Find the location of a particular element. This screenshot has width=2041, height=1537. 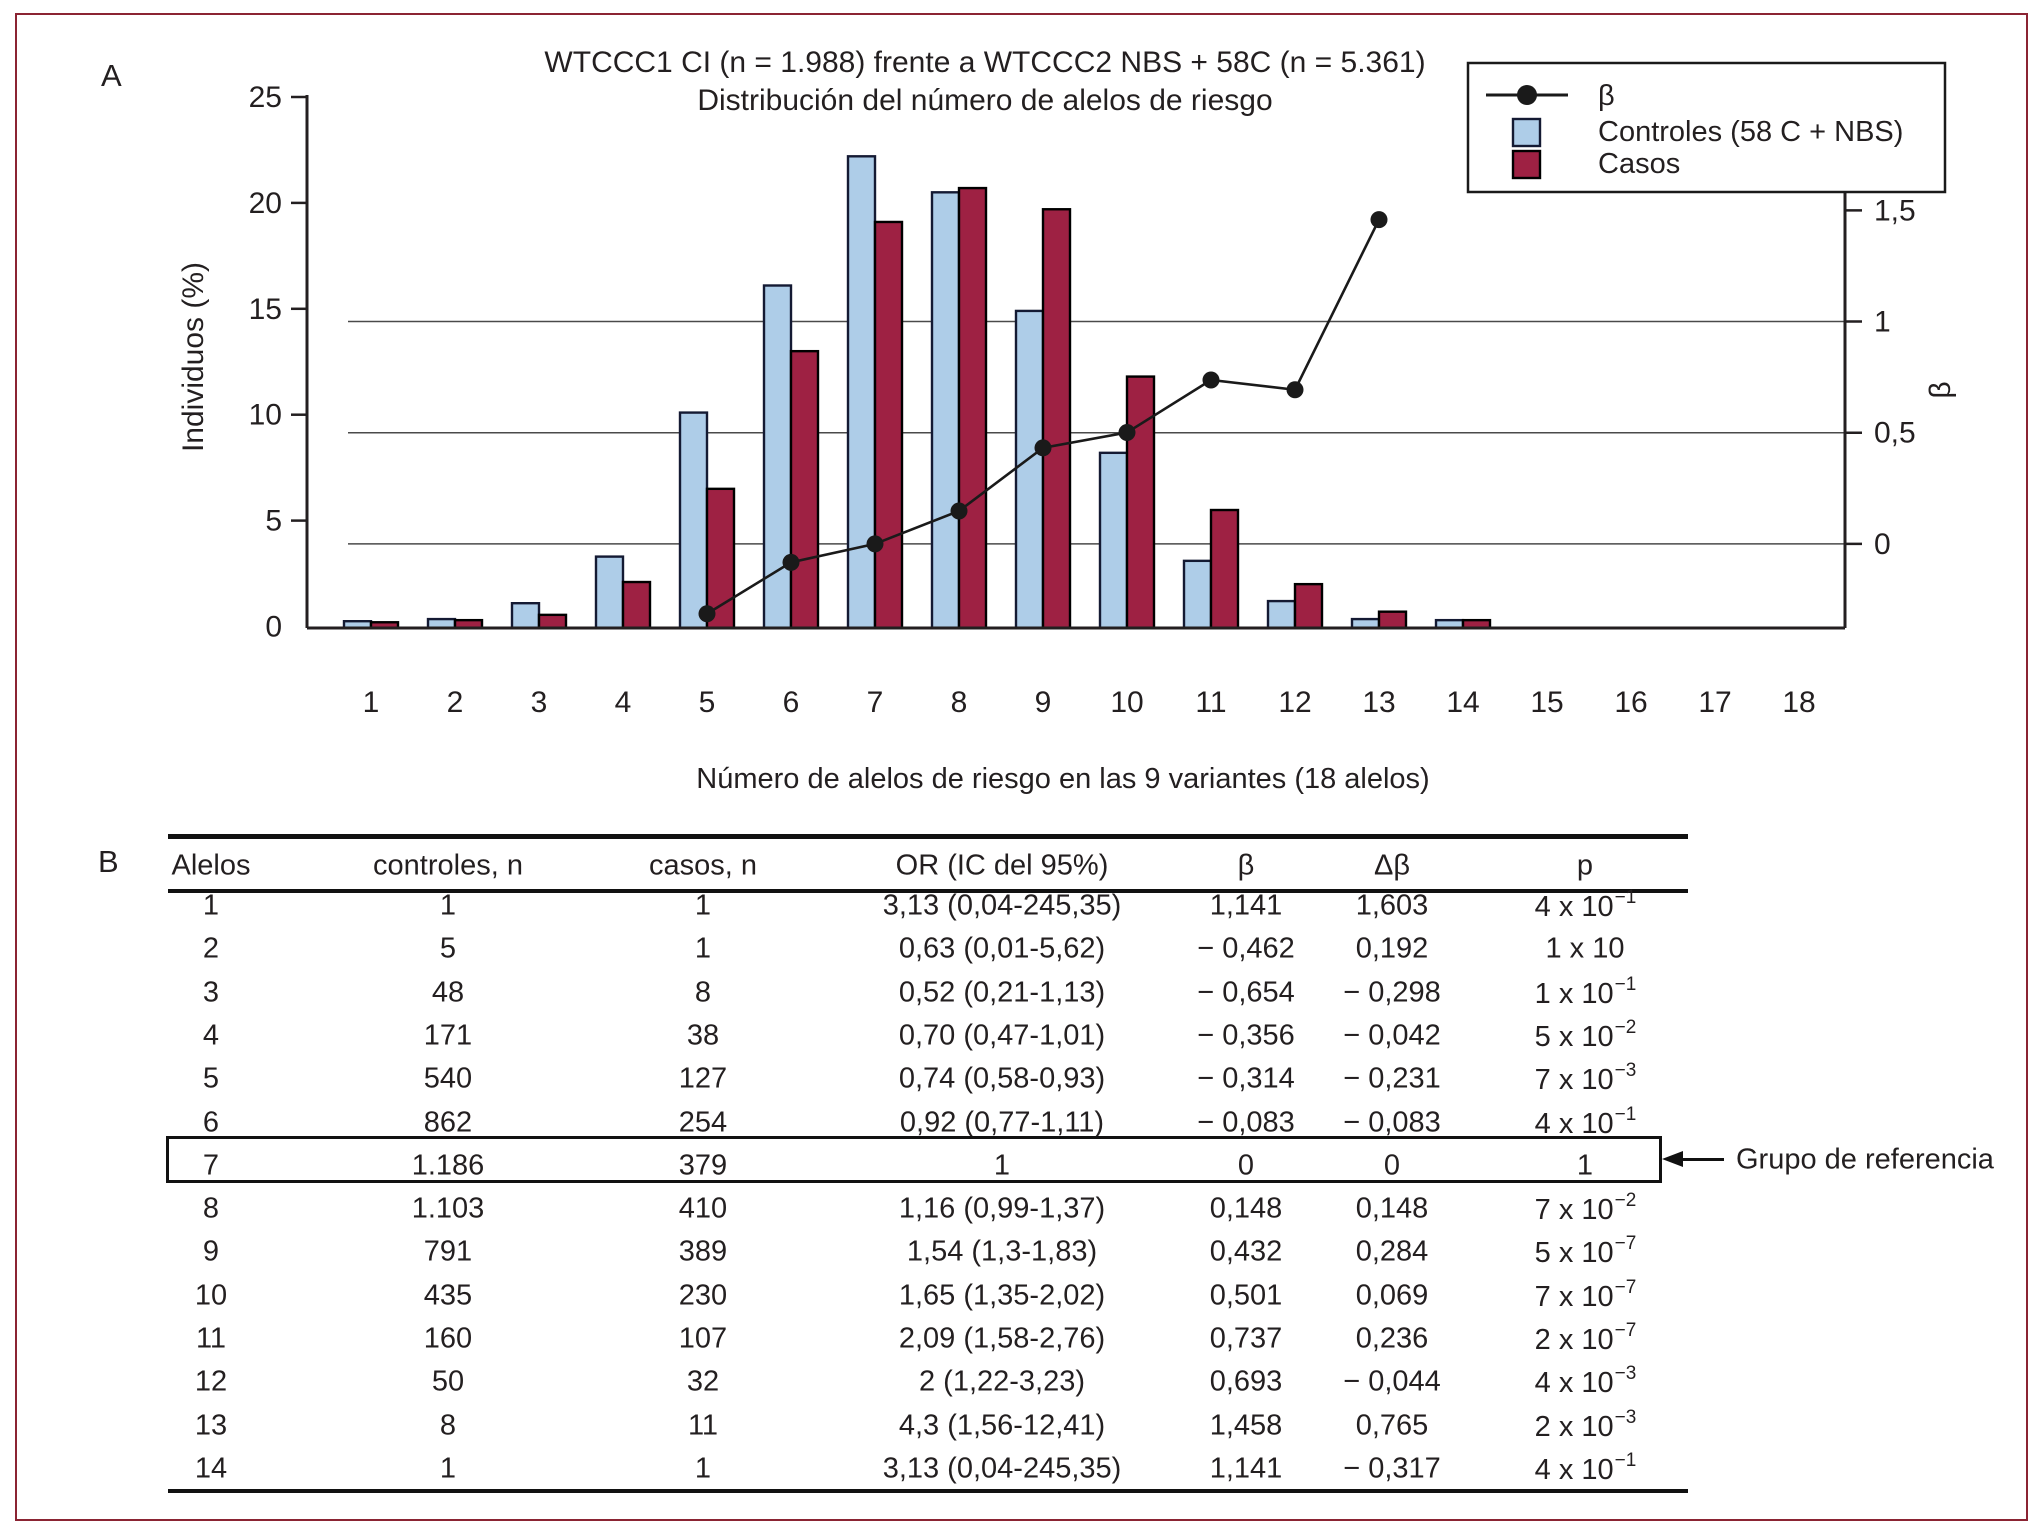

table-cell: 14 is located at coordinates (211, 1468).